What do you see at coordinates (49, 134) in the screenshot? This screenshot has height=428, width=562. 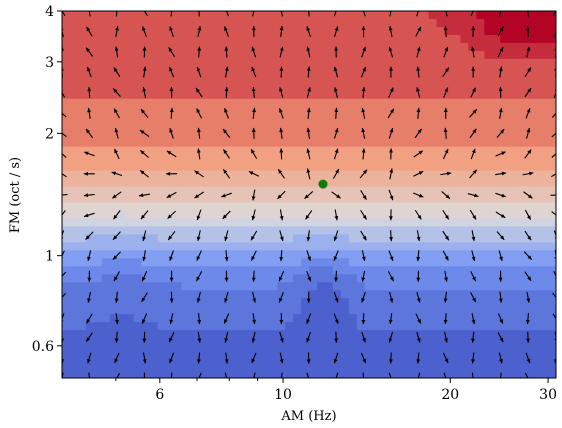 I see `y-tick-label: 2` at bounding box center [49, 134].